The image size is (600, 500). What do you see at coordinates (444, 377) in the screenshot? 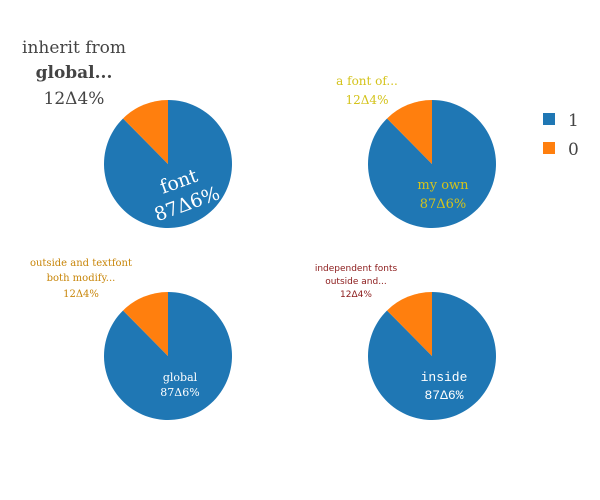
I see `pie-4-inside-text-1: inside` at bounding box center [444, 377].